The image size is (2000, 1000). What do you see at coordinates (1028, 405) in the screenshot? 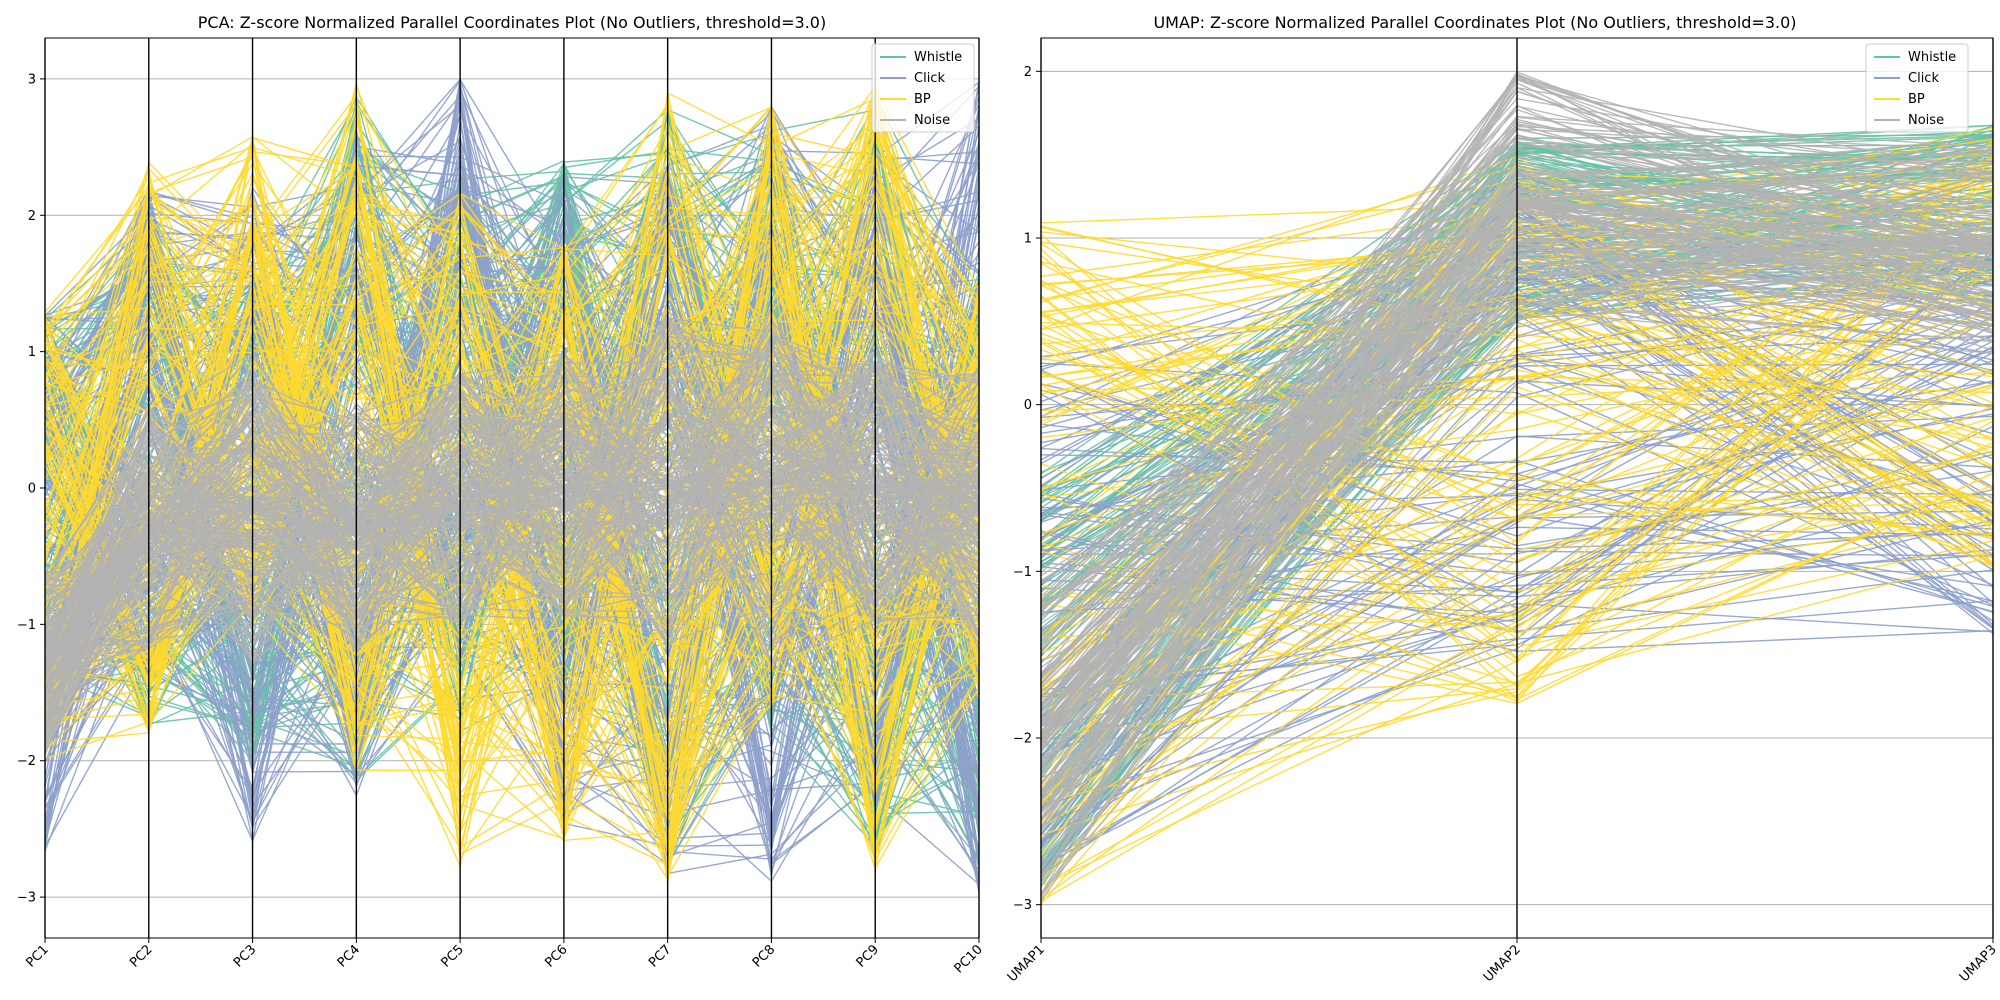
I see `umap-ytick-label: 0` at bounding box center [1028, 405].